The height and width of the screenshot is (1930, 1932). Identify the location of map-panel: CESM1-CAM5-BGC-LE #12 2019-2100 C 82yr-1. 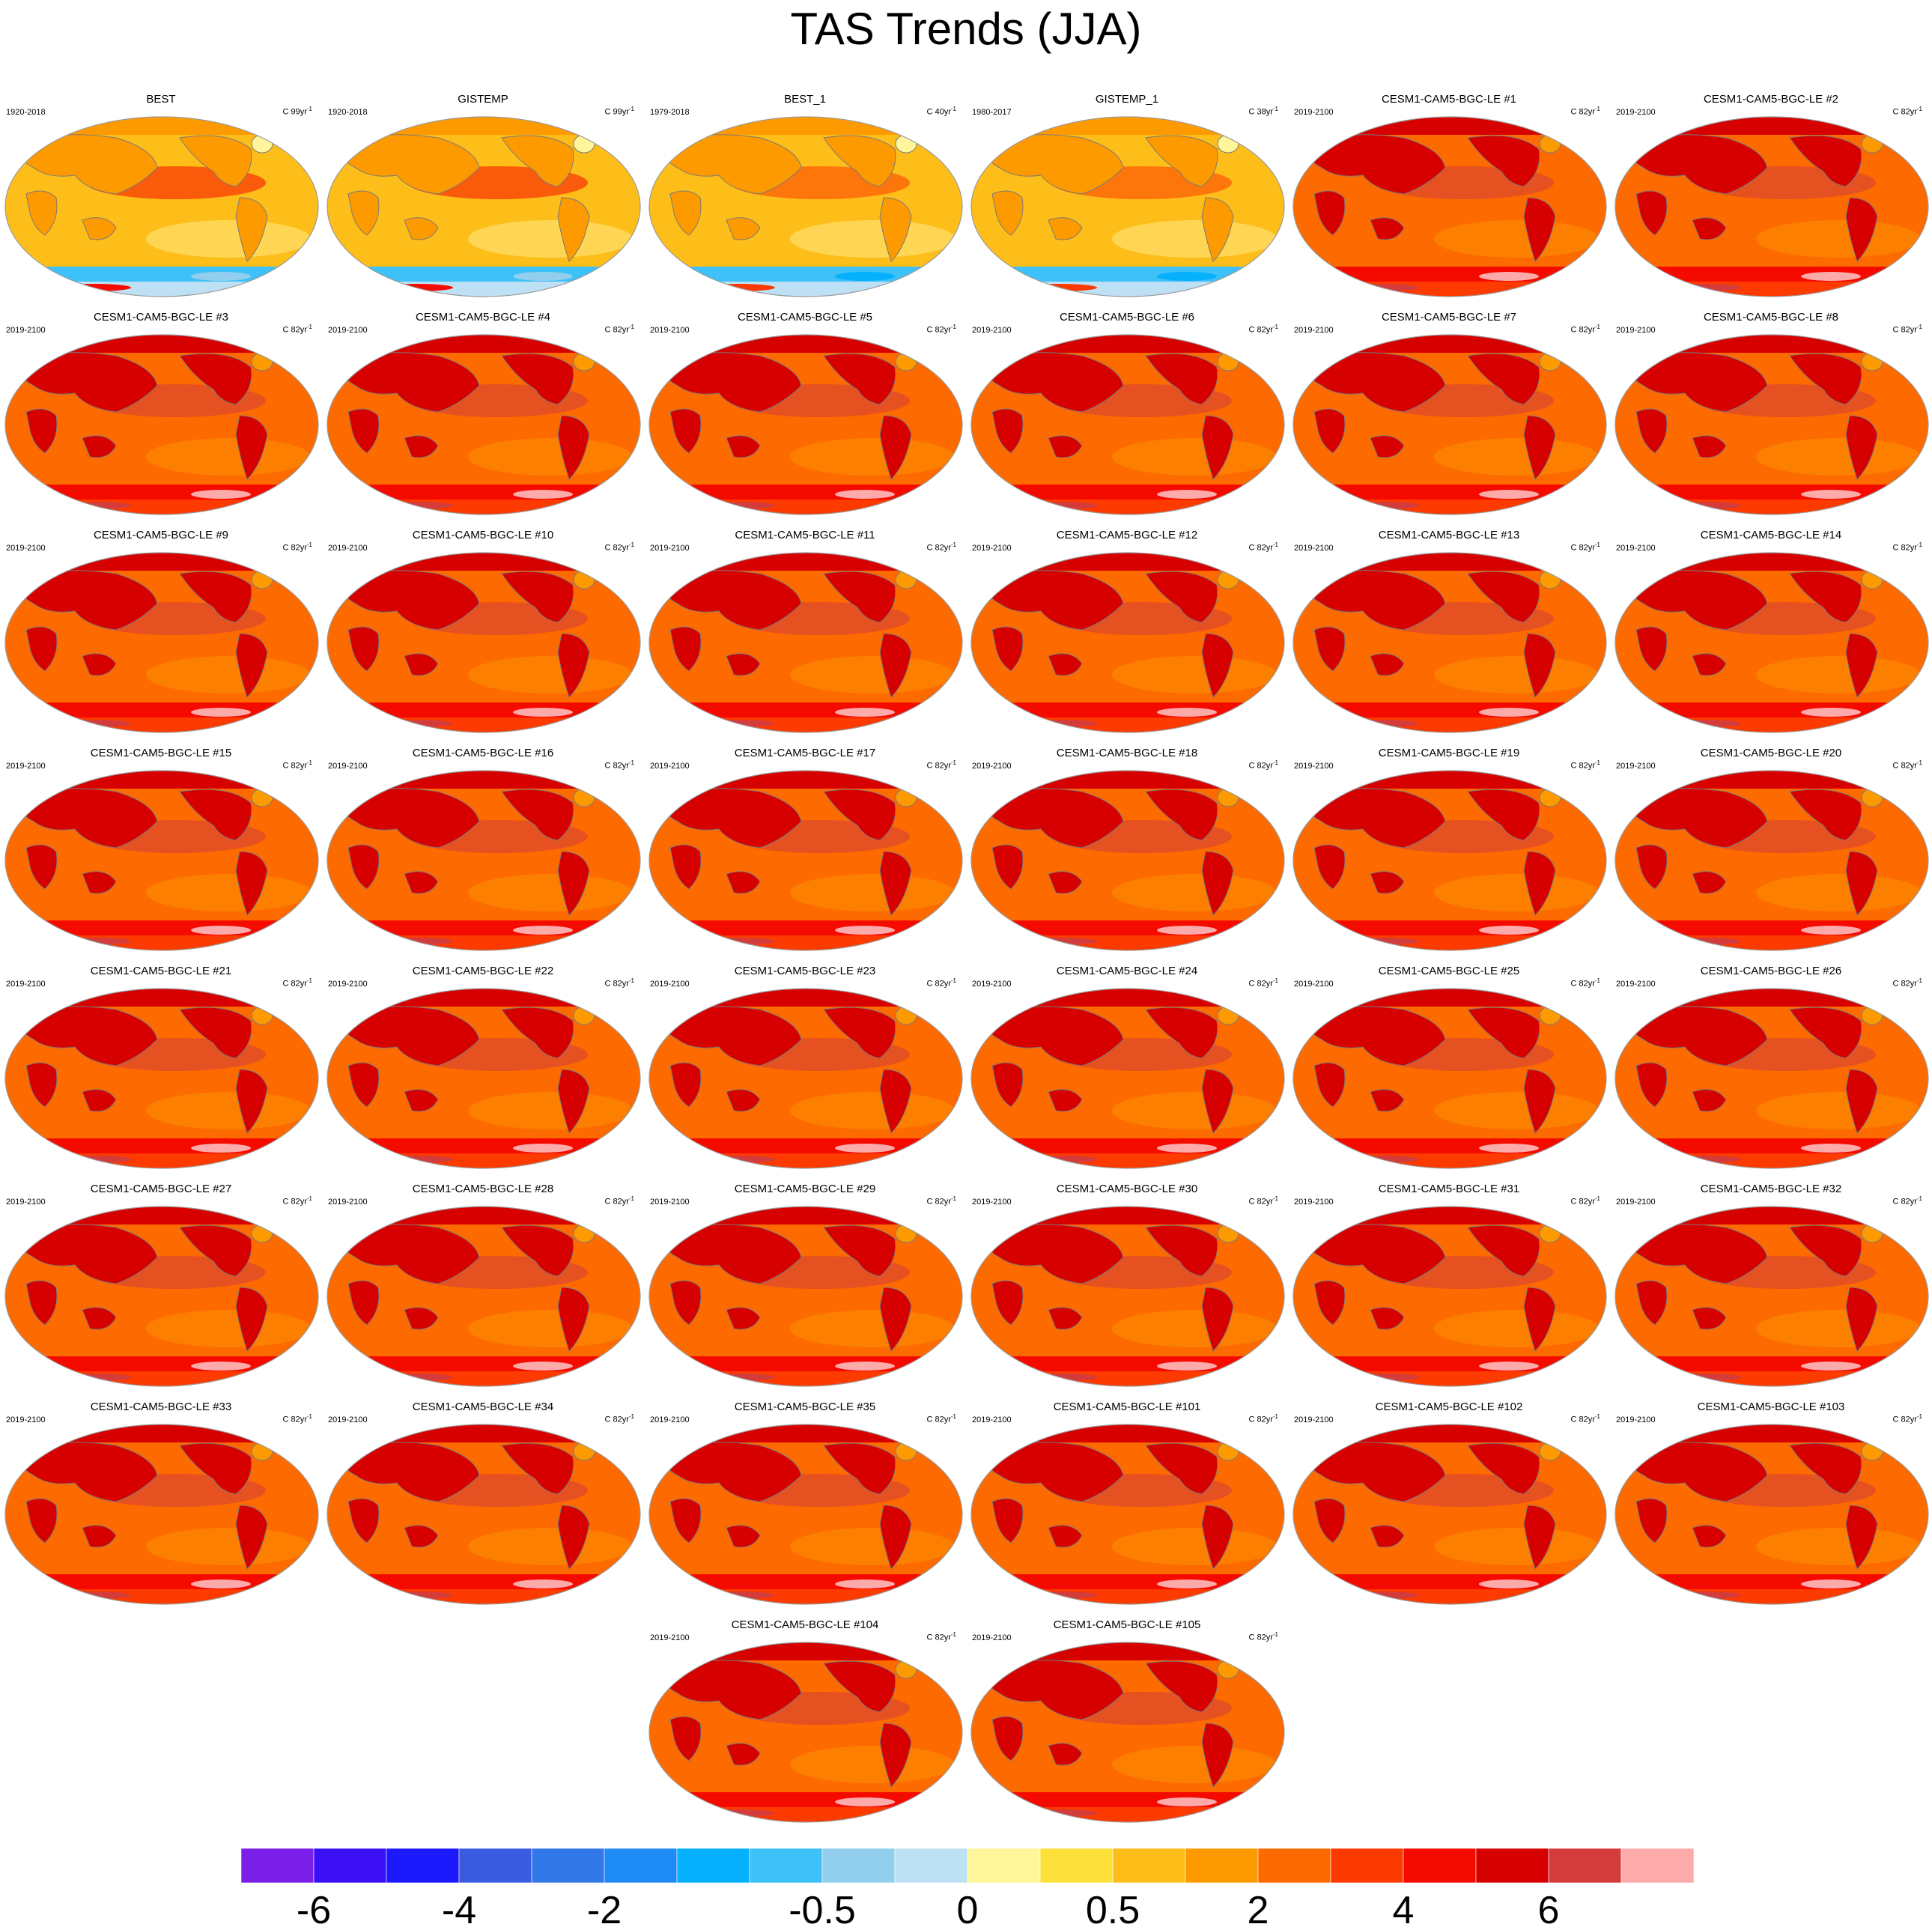
(1127, 637).